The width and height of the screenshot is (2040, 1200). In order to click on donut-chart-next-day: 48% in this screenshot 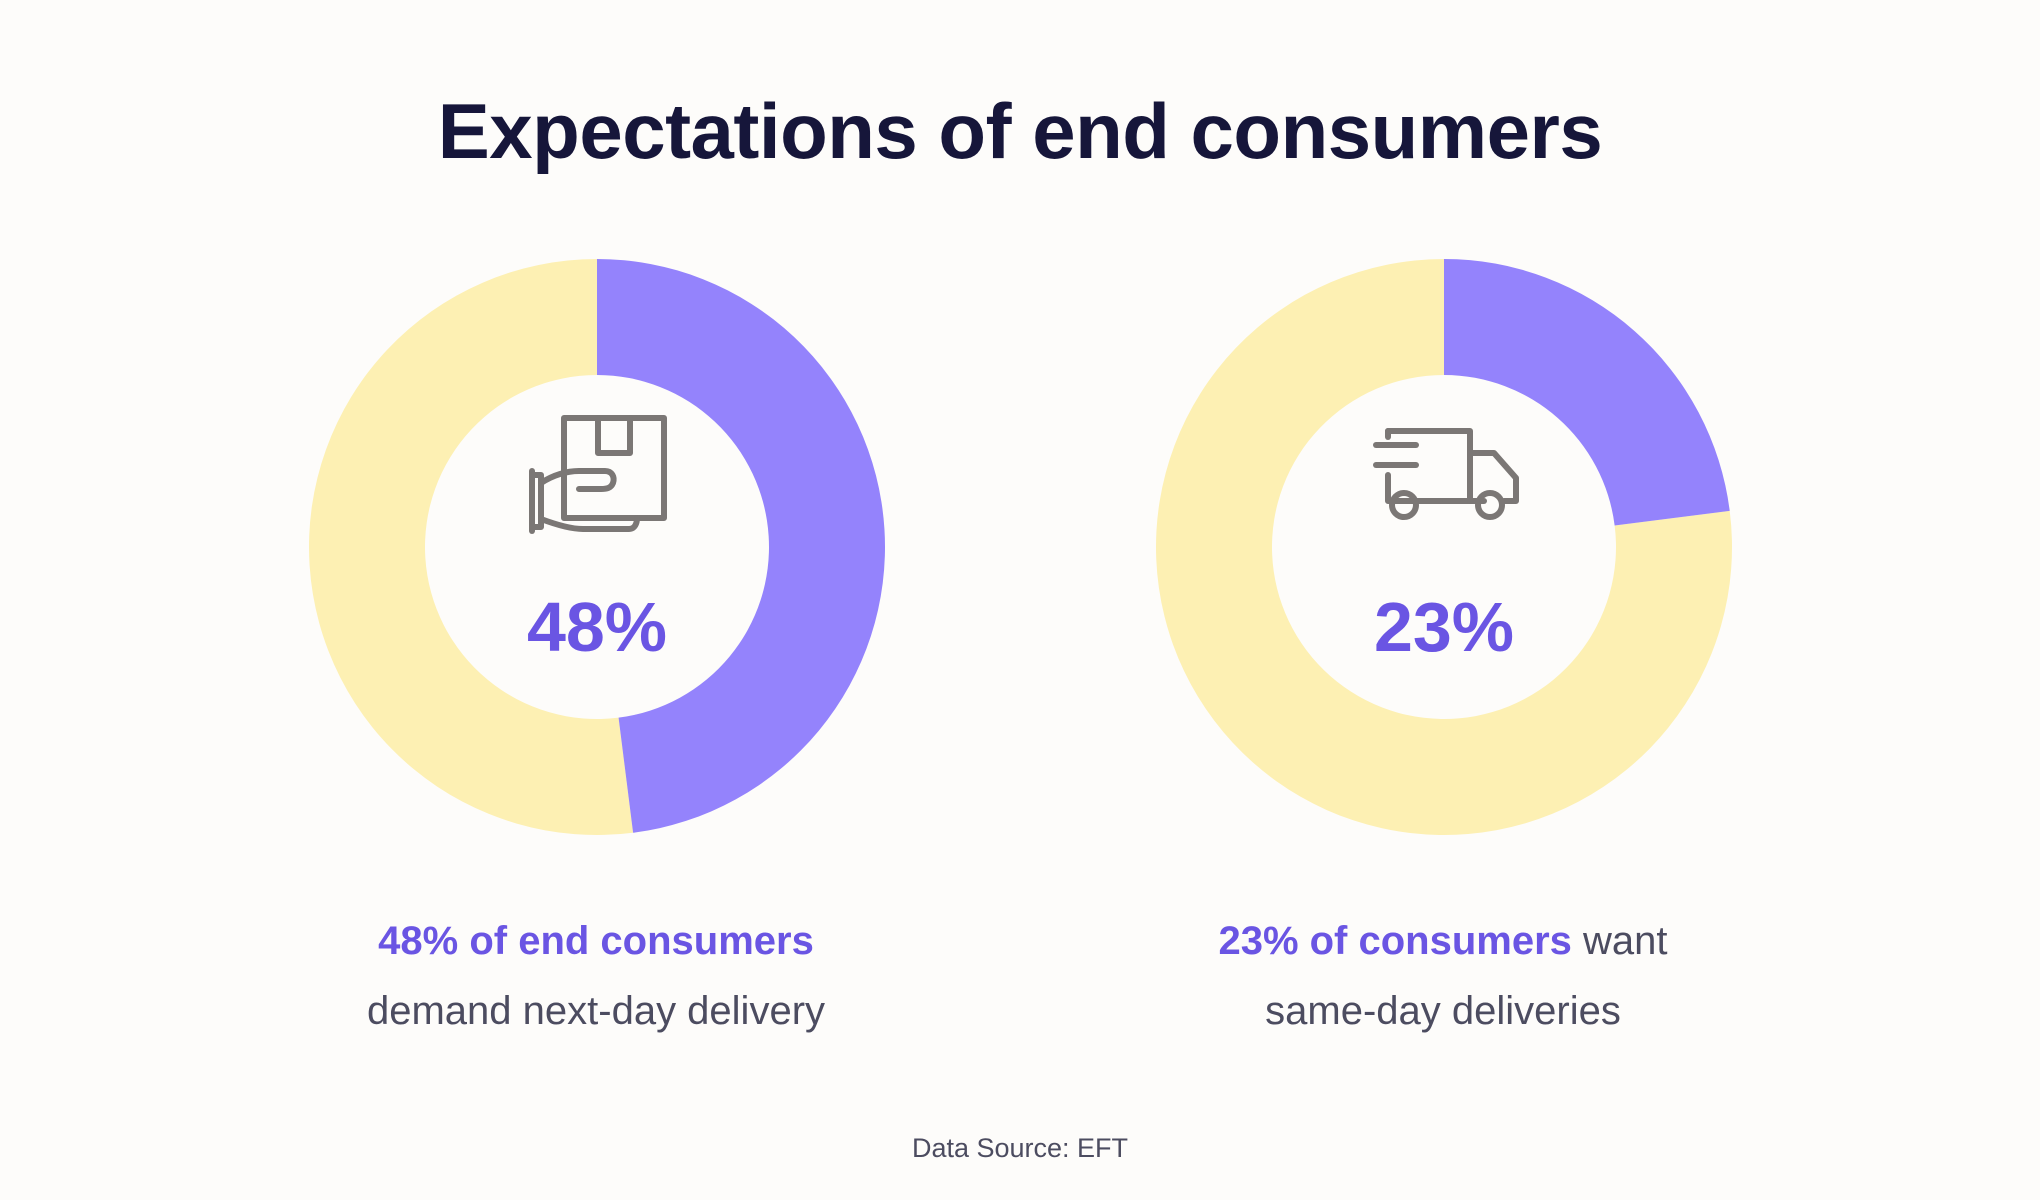, I will do `click(597, 547)`.